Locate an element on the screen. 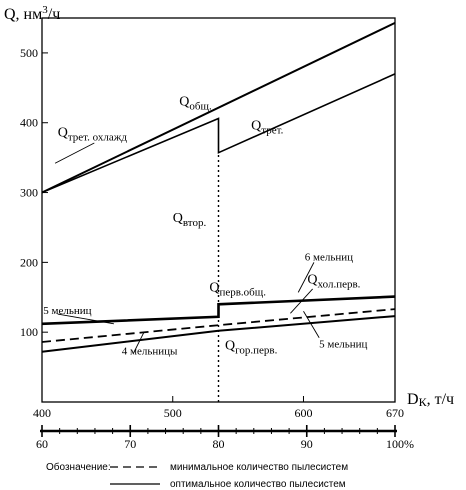  annotation-5-main: Q is located at coordinates (312, 279).